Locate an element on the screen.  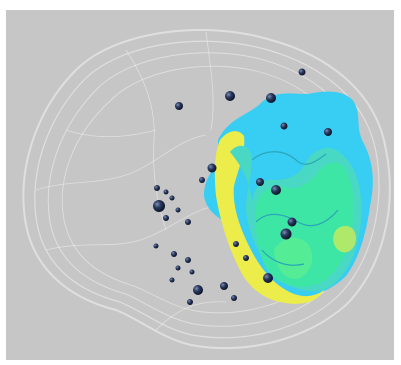
yellow-region is located at coordinates (269, 217).